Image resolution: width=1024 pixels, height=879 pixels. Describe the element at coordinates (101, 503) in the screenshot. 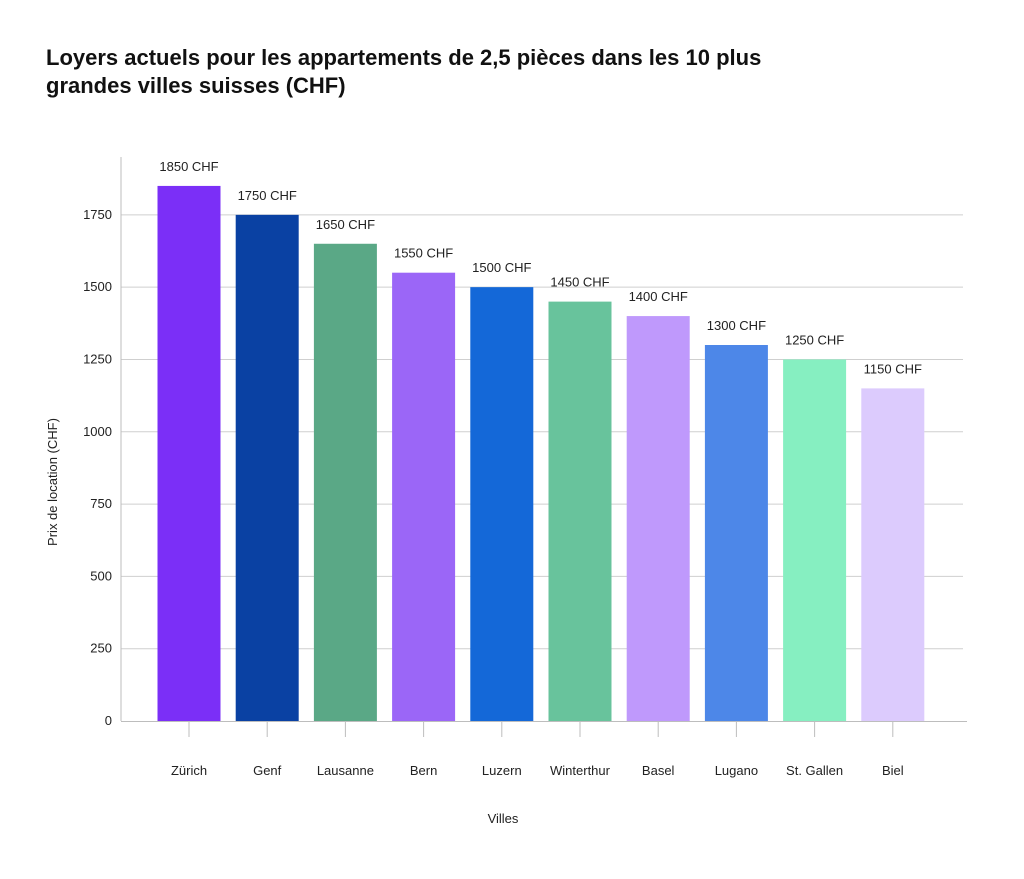

I see `y-tick-label: 750` at that location.